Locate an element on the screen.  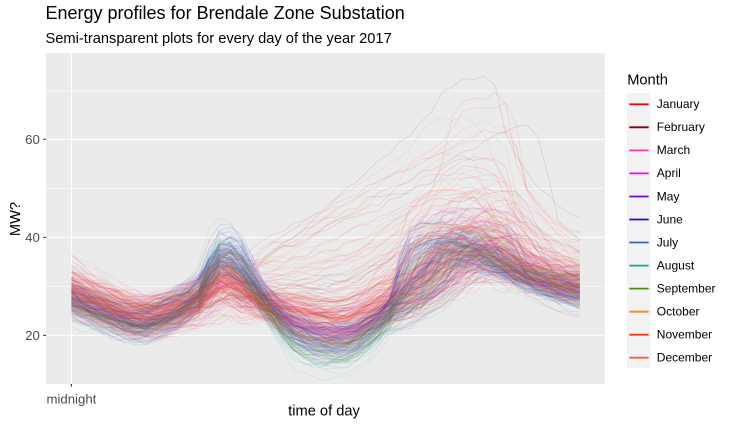
svg-text: March is located at coordinates (673, 150).